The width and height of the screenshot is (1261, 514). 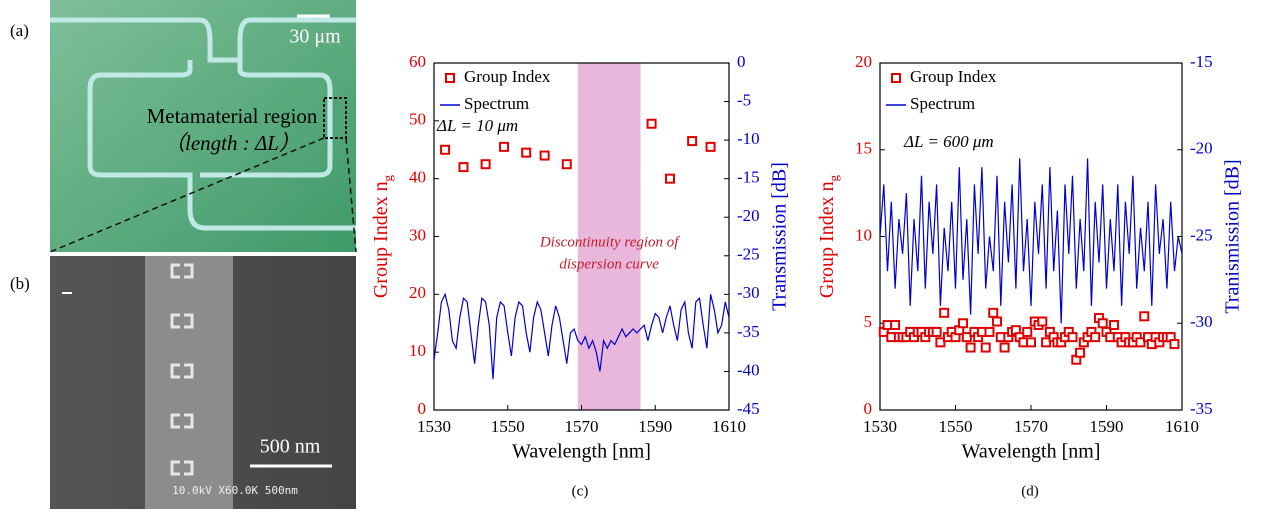 What do you see at coordinates (748, 369) in the screenshot?
I see `y2-tick-label: -40` at bounding box center [748, 369].